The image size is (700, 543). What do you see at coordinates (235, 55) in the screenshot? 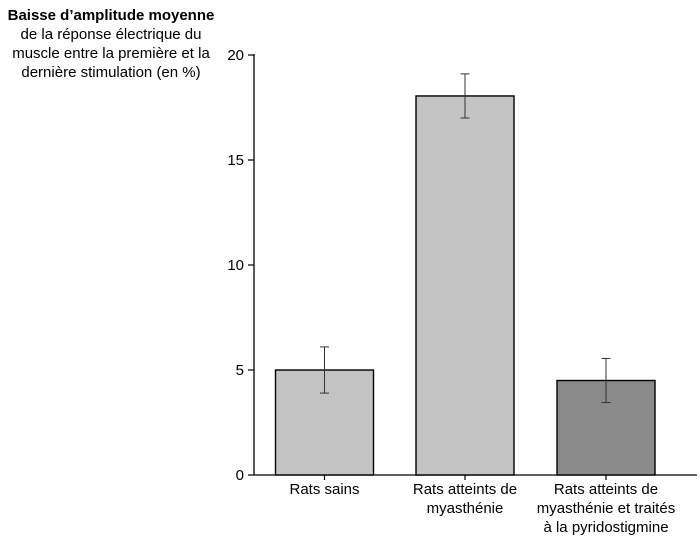
I see `y-tick-label-4: 20` at bounding box center [235, 55].